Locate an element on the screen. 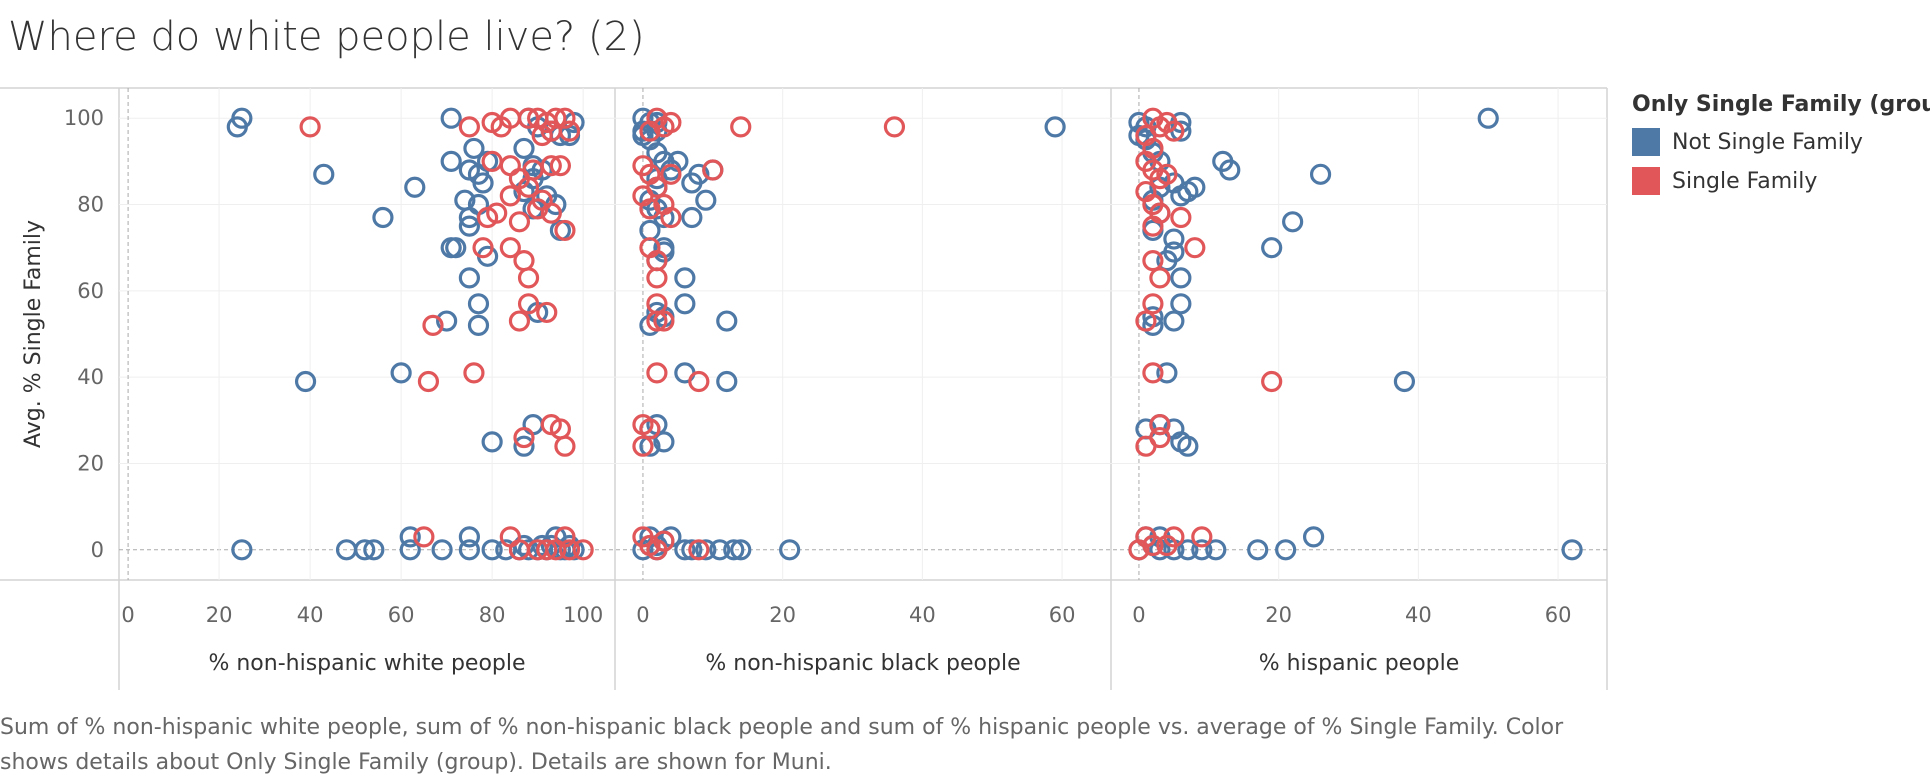  x-tick-label: 100 is located at coordinates (583, 615).